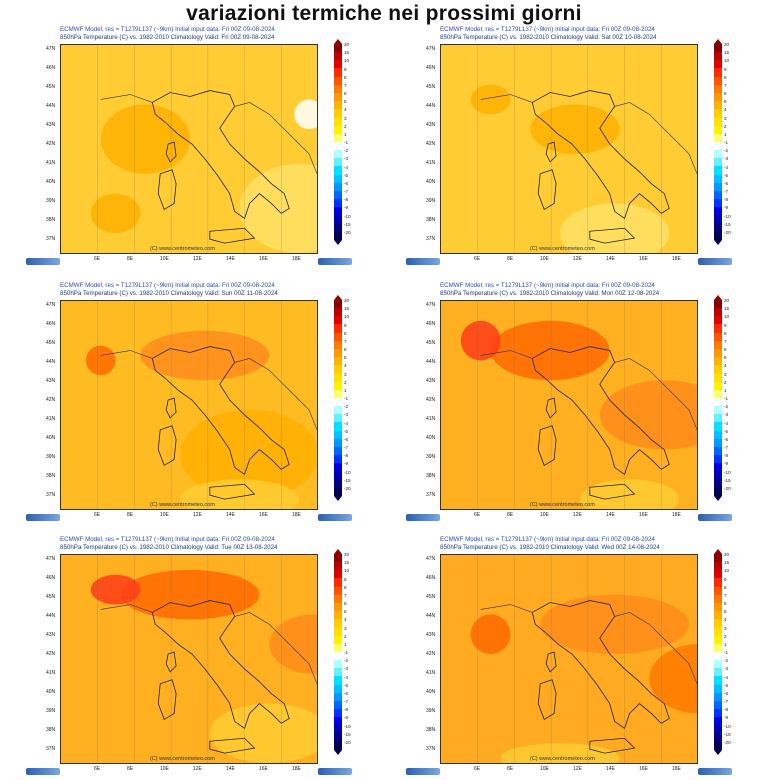 Image resolution: width=768 pixels, height=780 pixels. What do you see at coordinates (345, 603) in the screenshot?
I see `scale-label: 6` at bounding box center [345, 603].